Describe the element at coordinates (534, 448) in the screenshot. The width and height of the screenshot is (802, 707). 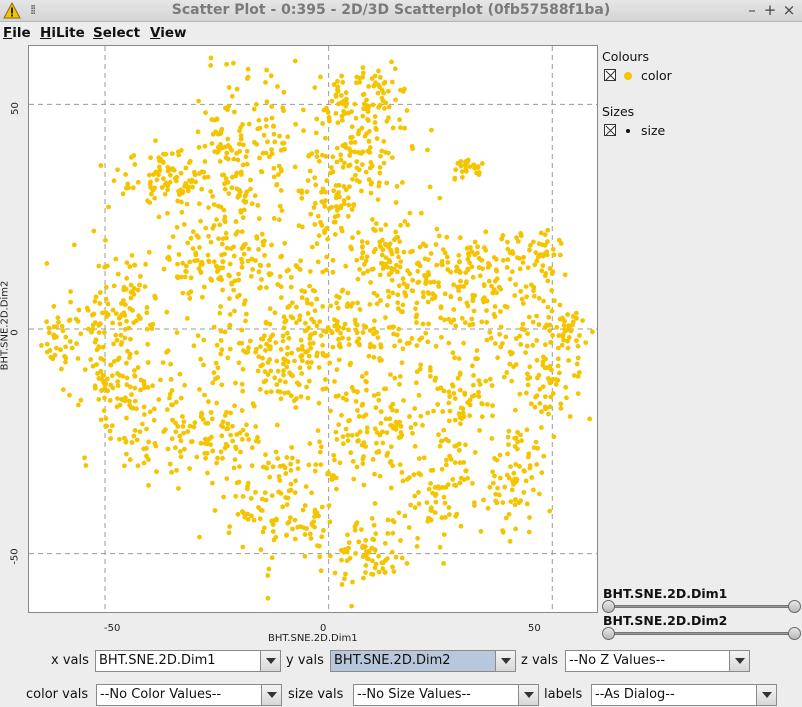
I see `data-point-1922` at that location.